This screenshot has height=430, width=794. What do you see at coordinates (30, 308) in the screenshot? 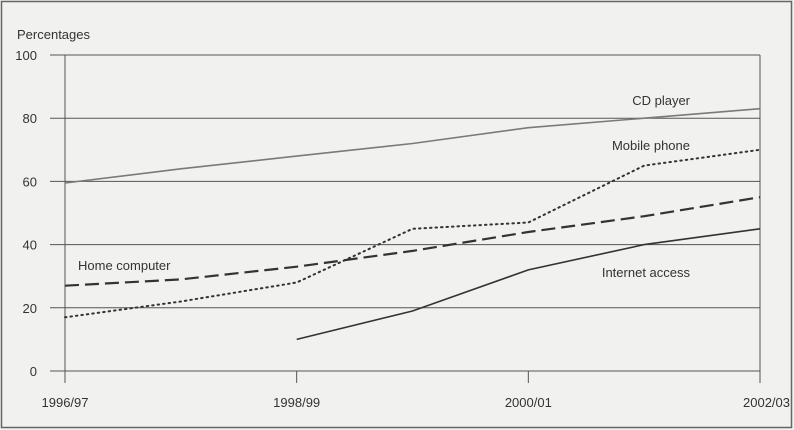
I see `y-tick-label: 20` at bounding box center [30, 308].